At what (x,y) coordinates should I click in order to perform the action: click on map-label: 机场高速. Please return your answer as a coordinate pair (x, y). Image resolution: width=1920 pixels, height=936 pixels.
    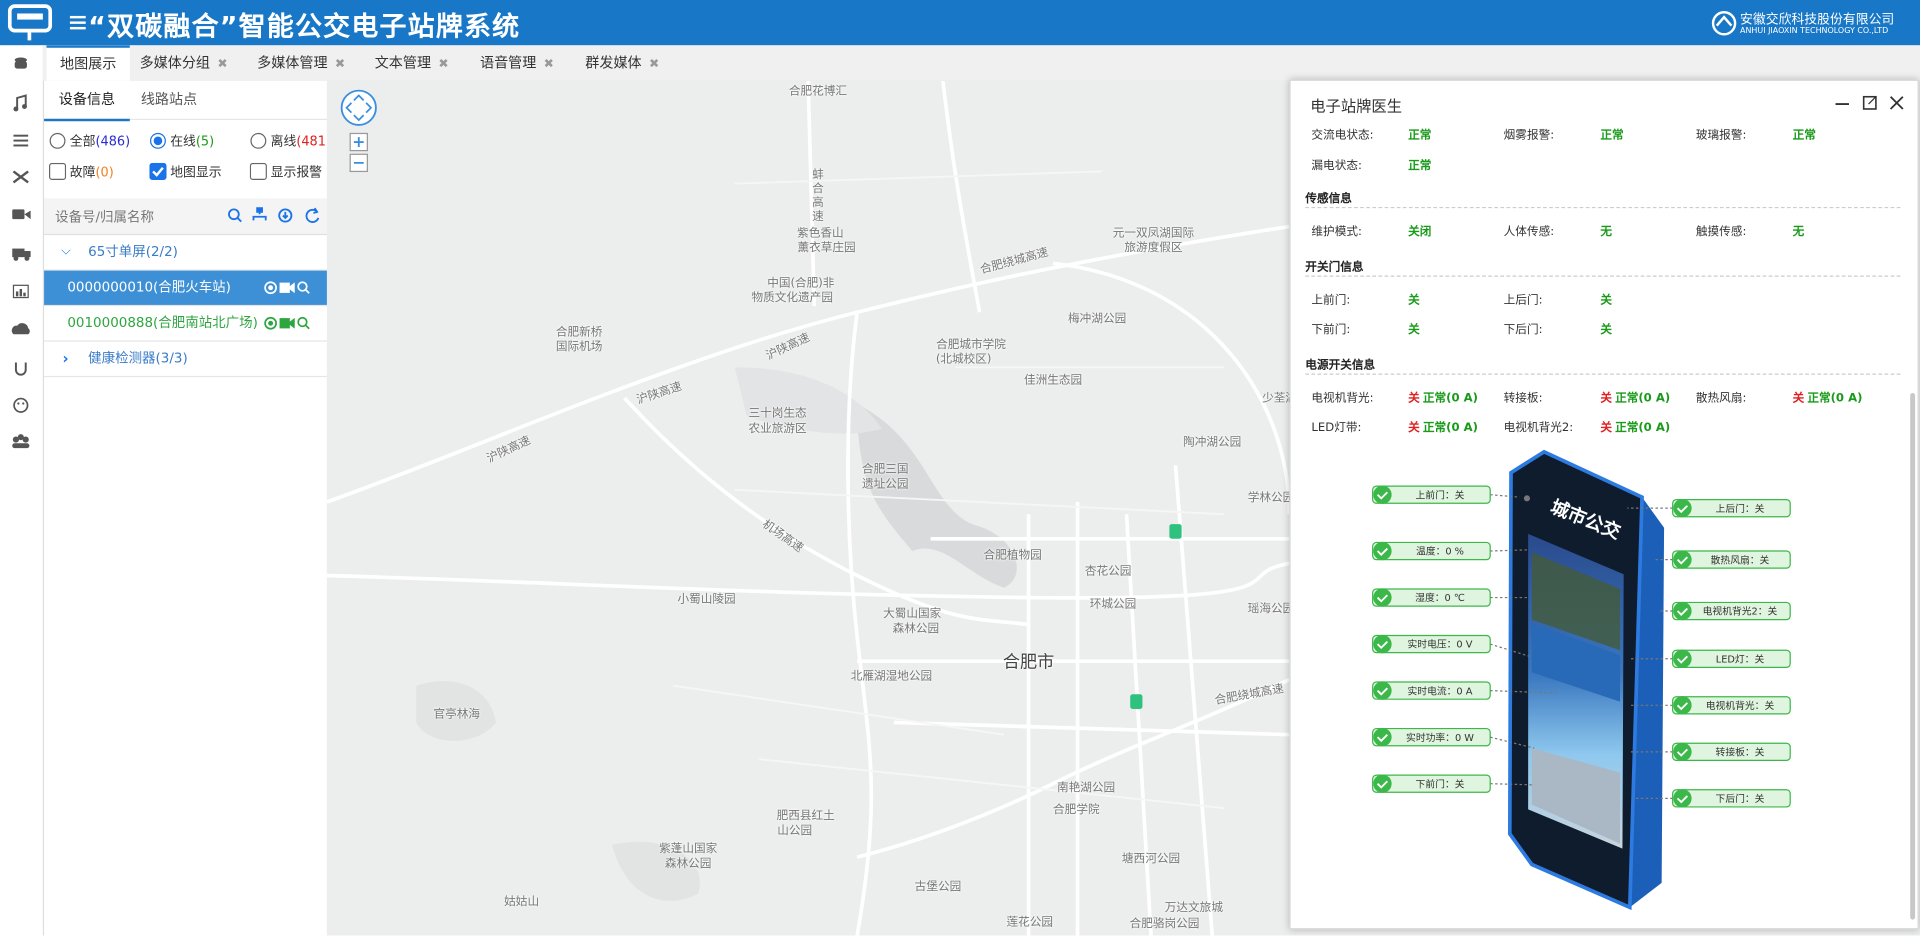
    Looking at the image, I should click on (782, 536).